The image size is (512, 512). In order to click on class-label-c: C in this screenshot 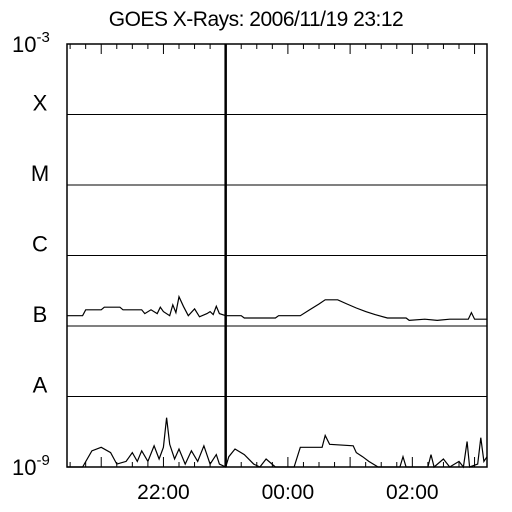, I will do `click(40, 244)`.